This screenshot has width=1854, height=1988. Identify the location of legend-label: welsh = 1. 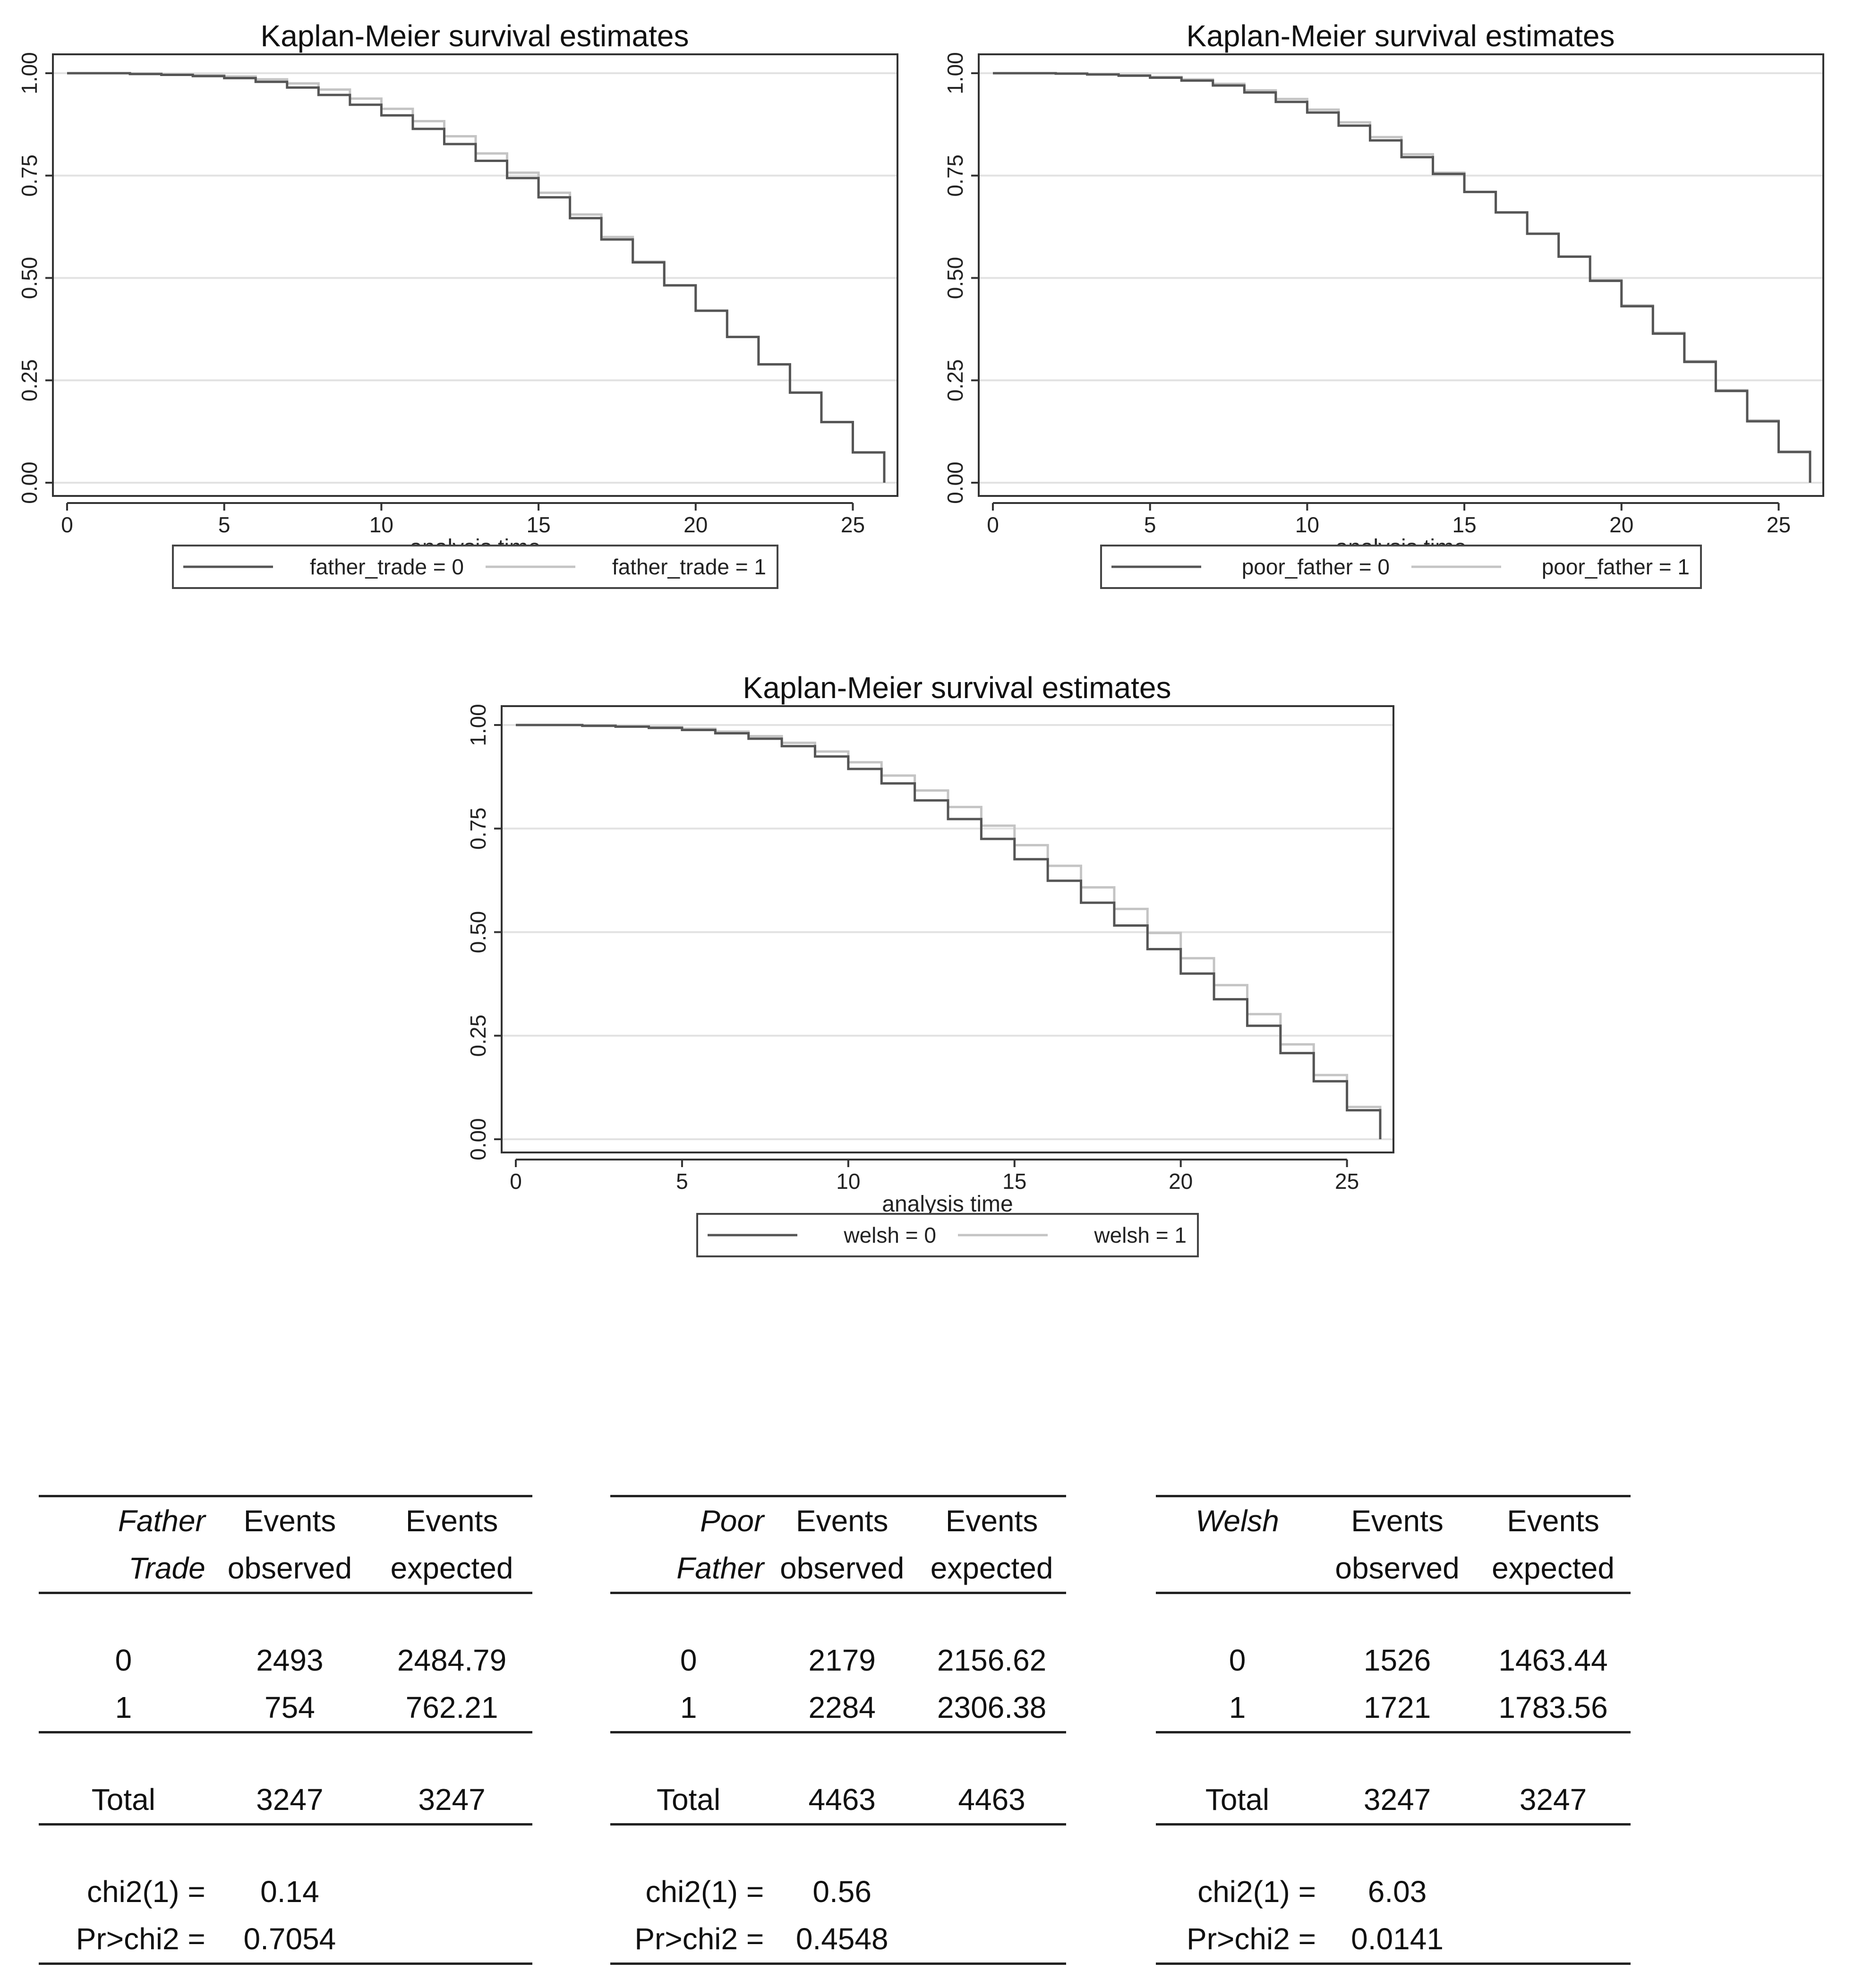
(1140, 1235).